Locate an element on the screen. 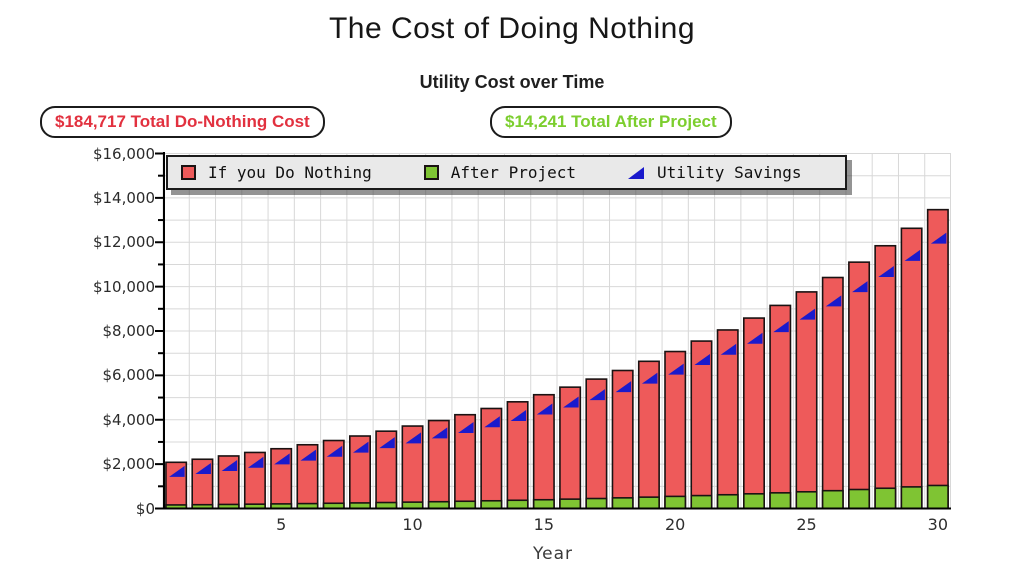 The height and width of the screenshot is (573, 1024). x-tick-label: 10 is located at coordinates (412, 524).